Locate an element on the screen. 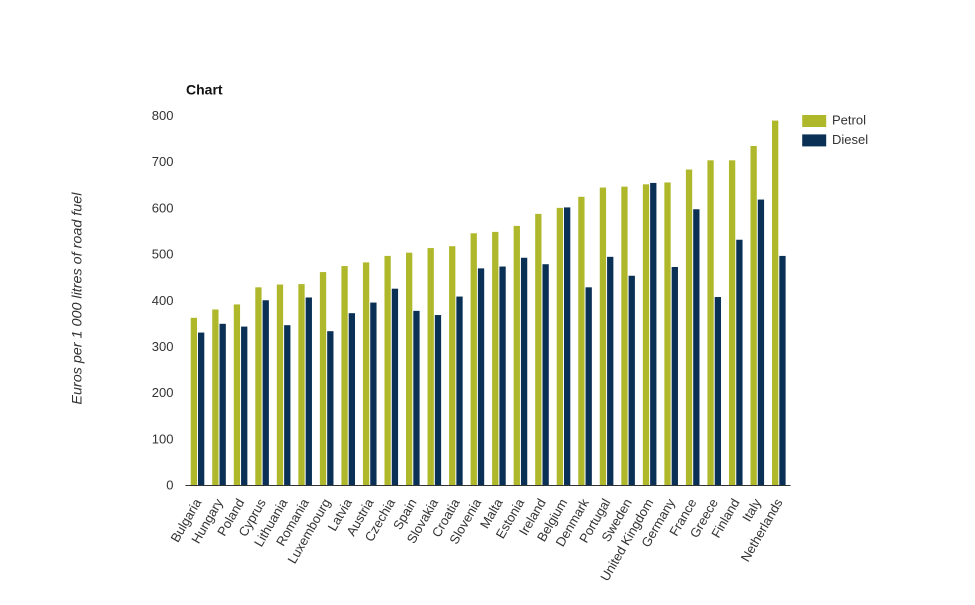 This screenshot has height=605, width=975. svg-text: 200 is located at coordinates (163, 392).